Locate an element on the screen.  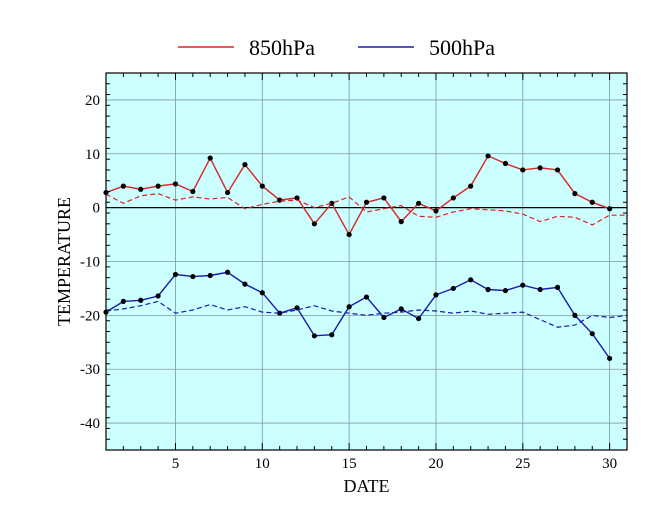
y-tick-label: 10 is located at coordinates (92, 155).